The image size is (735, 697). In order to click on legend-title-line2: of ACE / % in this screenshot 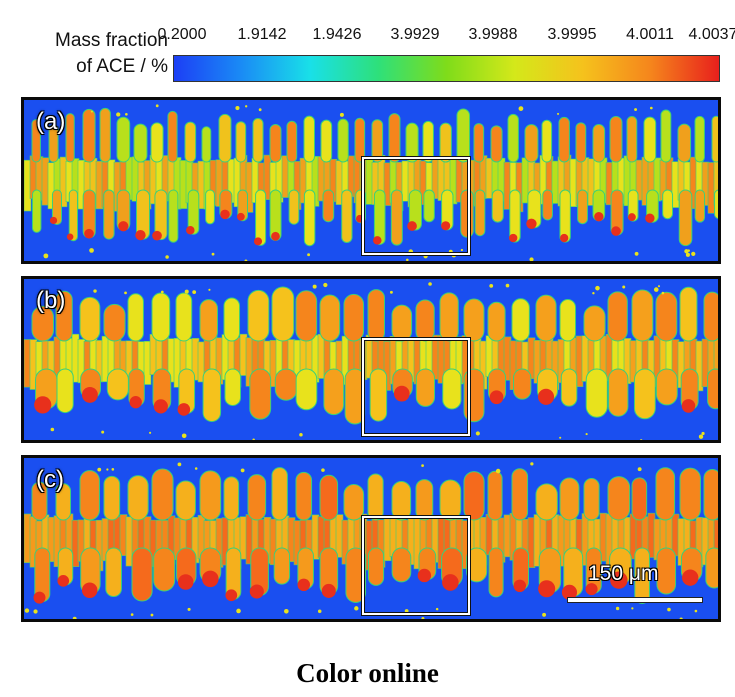, I will do `click(122, 66)`.